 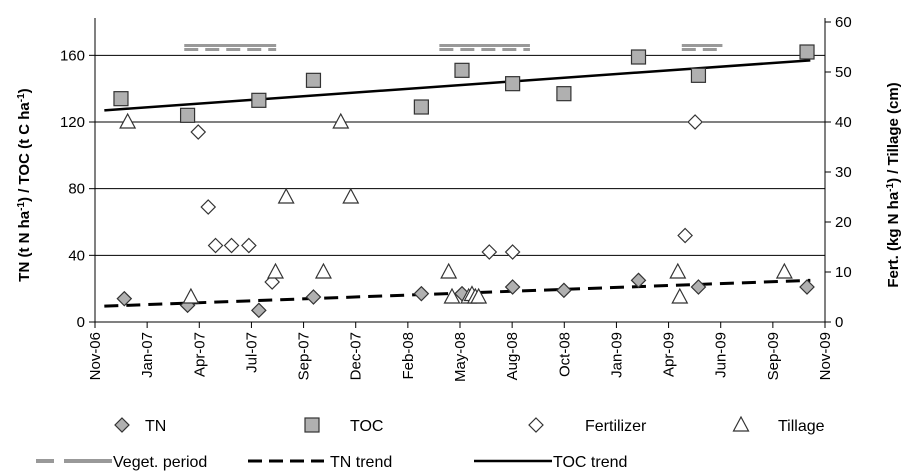 I want to click on y-axis-right-title: Fert. (kg N ha-1) / Tillage (cm), so click(x=894, y=184).